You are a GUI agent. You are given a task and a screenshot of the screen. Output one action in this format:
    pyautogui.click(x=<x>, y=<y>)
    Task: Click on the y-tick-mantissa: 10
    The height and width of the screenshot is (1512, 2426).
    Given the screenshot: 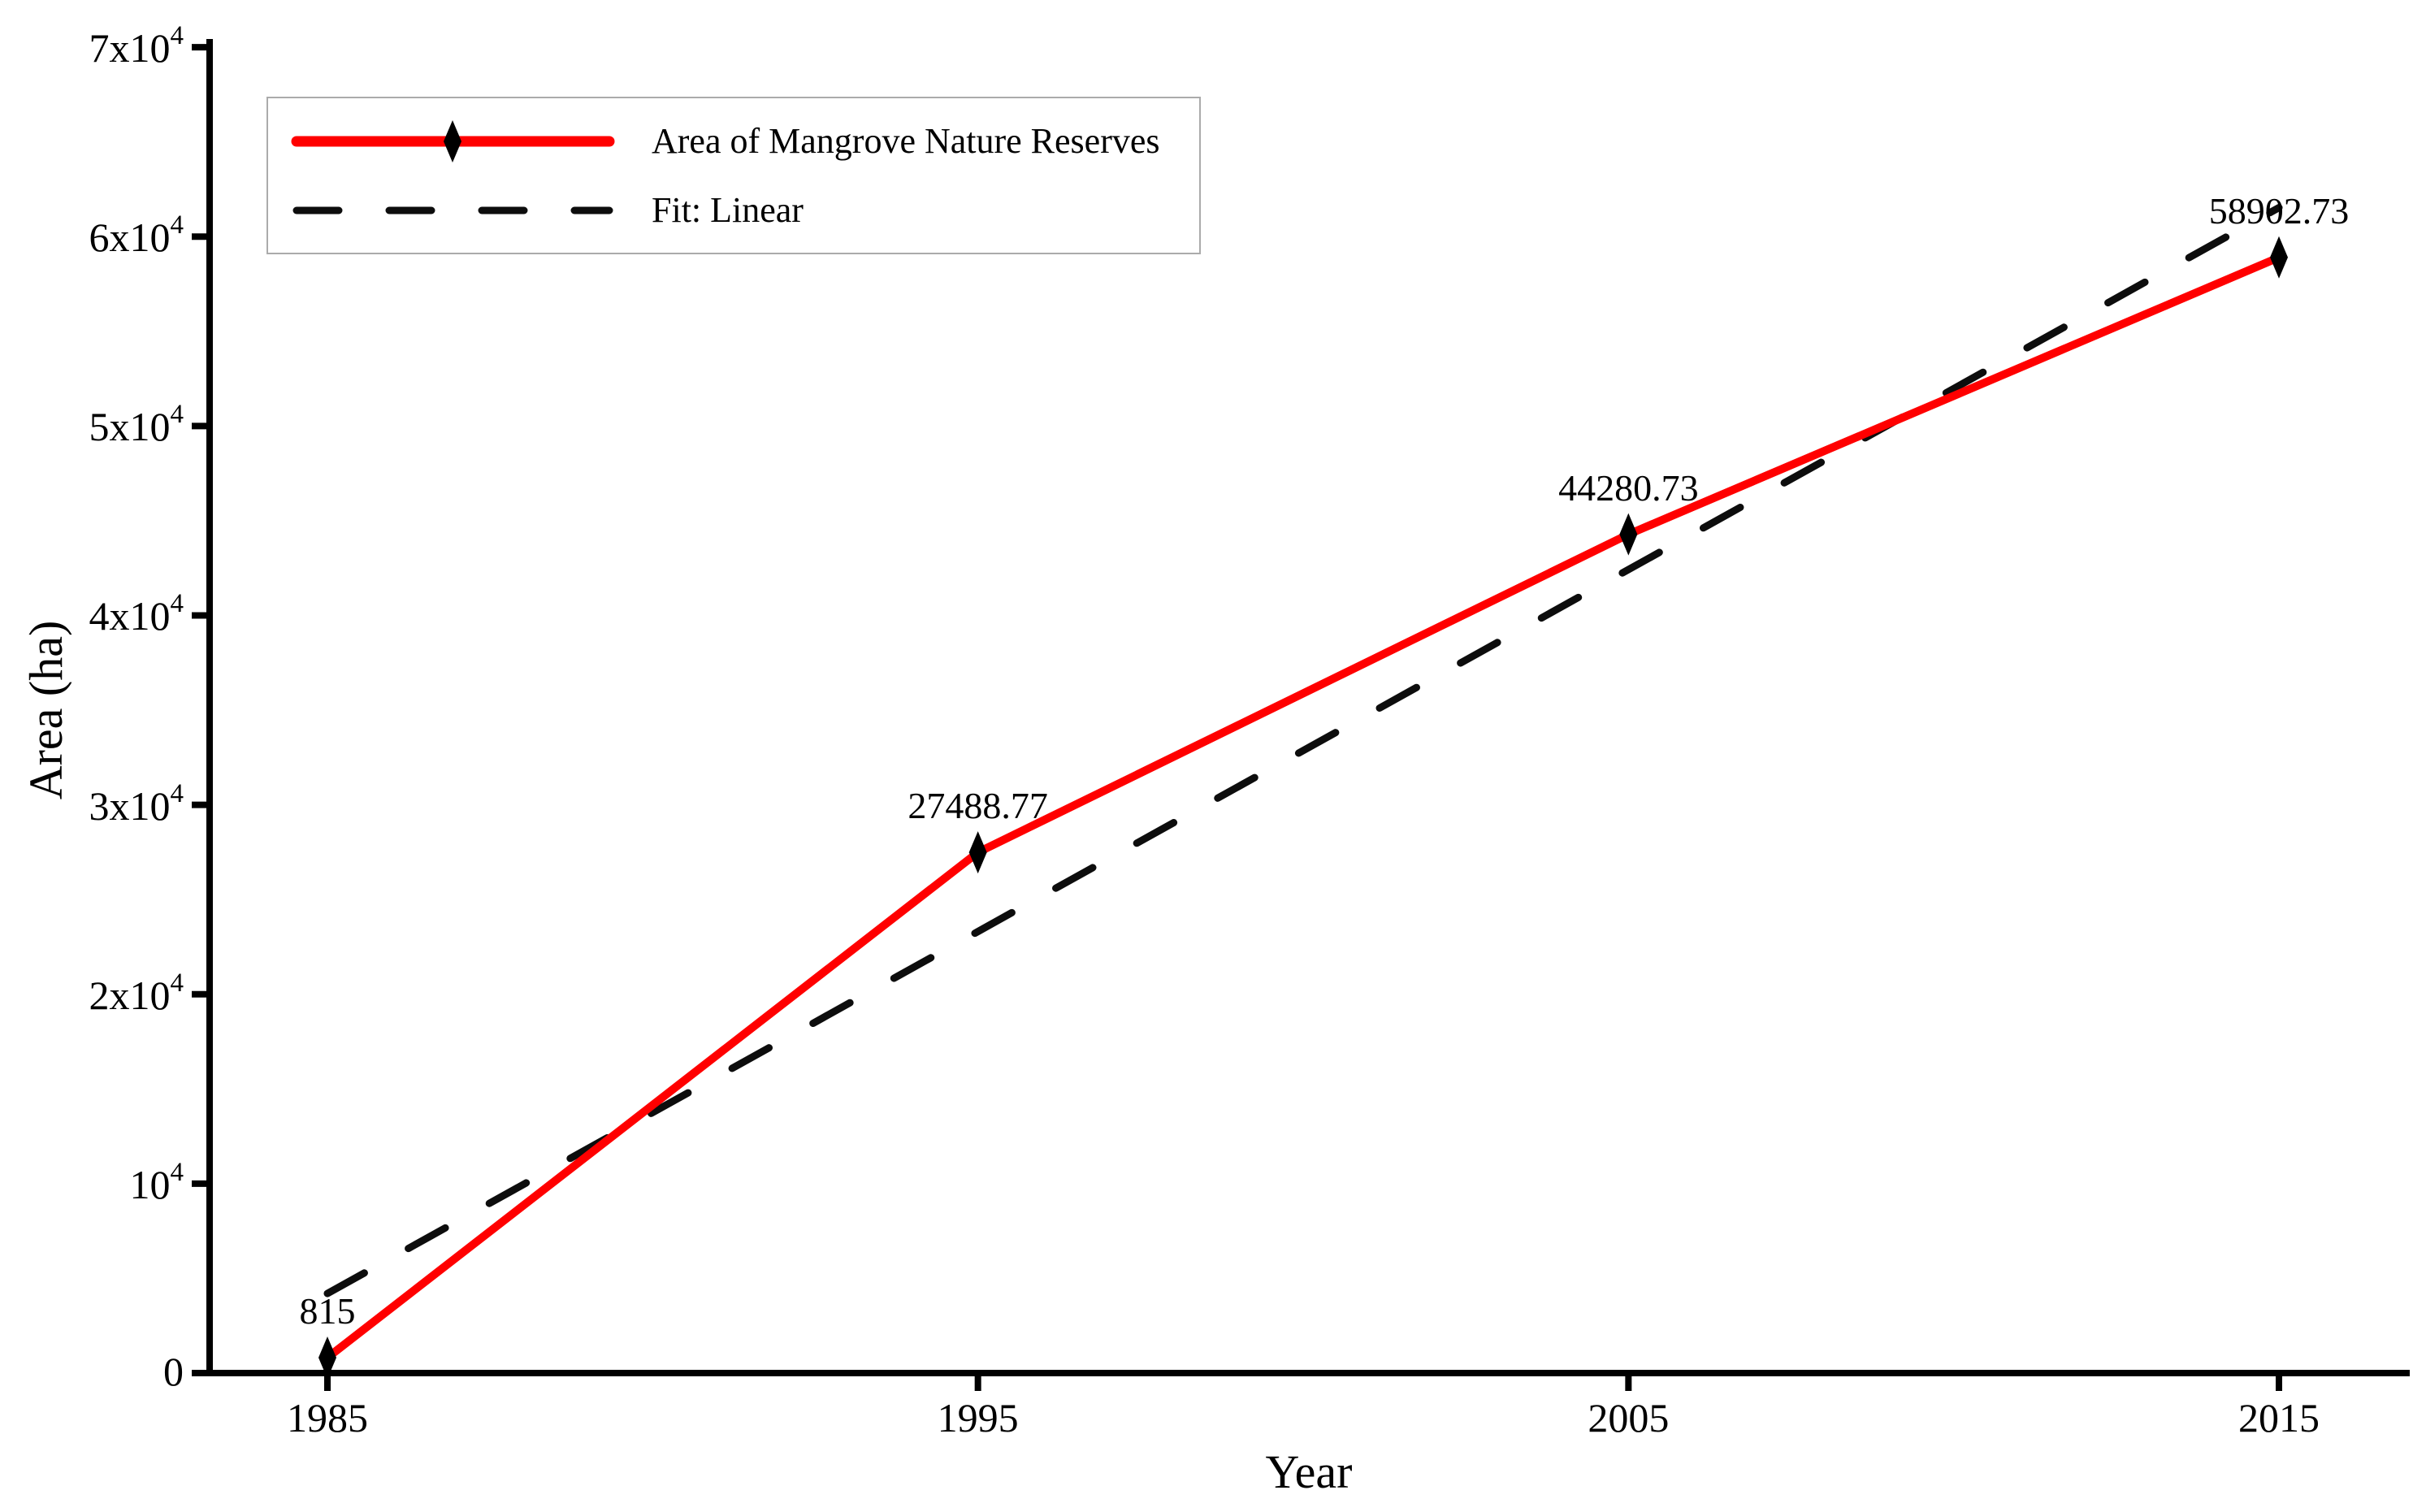 What is the action you would take?
    pyautogui.click(x=150, y=1184)
    